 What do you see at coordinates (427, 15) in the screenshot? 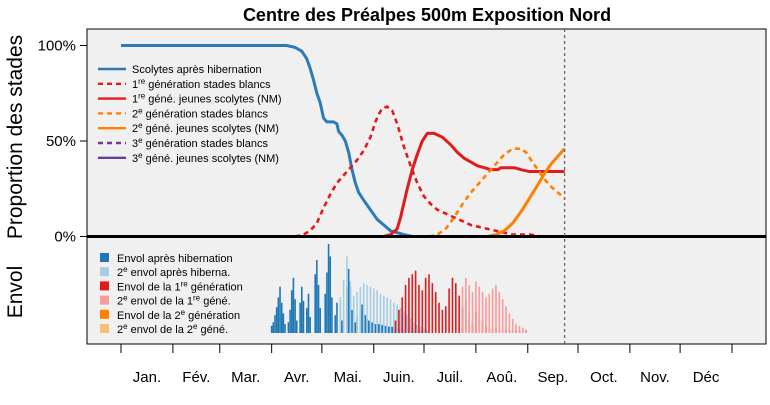
I see `chart-title: Centre des Préalpes 500m Exposition Nord` at bounding box center [427, 15].